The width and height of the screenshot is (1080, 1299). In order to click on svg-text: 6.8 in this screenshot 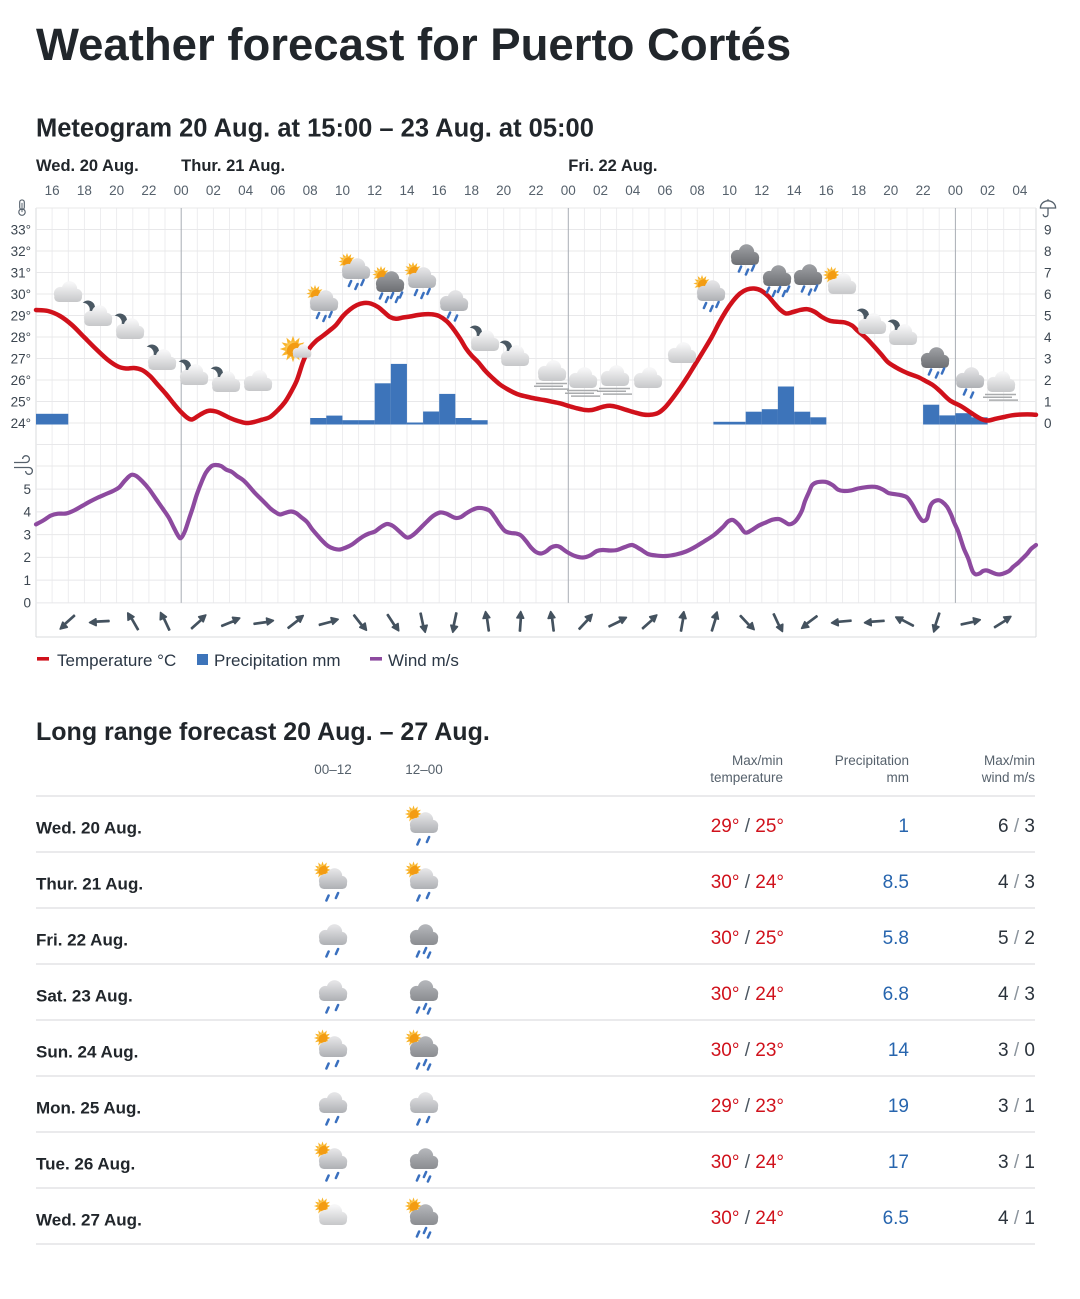, I will do `click(896, 994)`.